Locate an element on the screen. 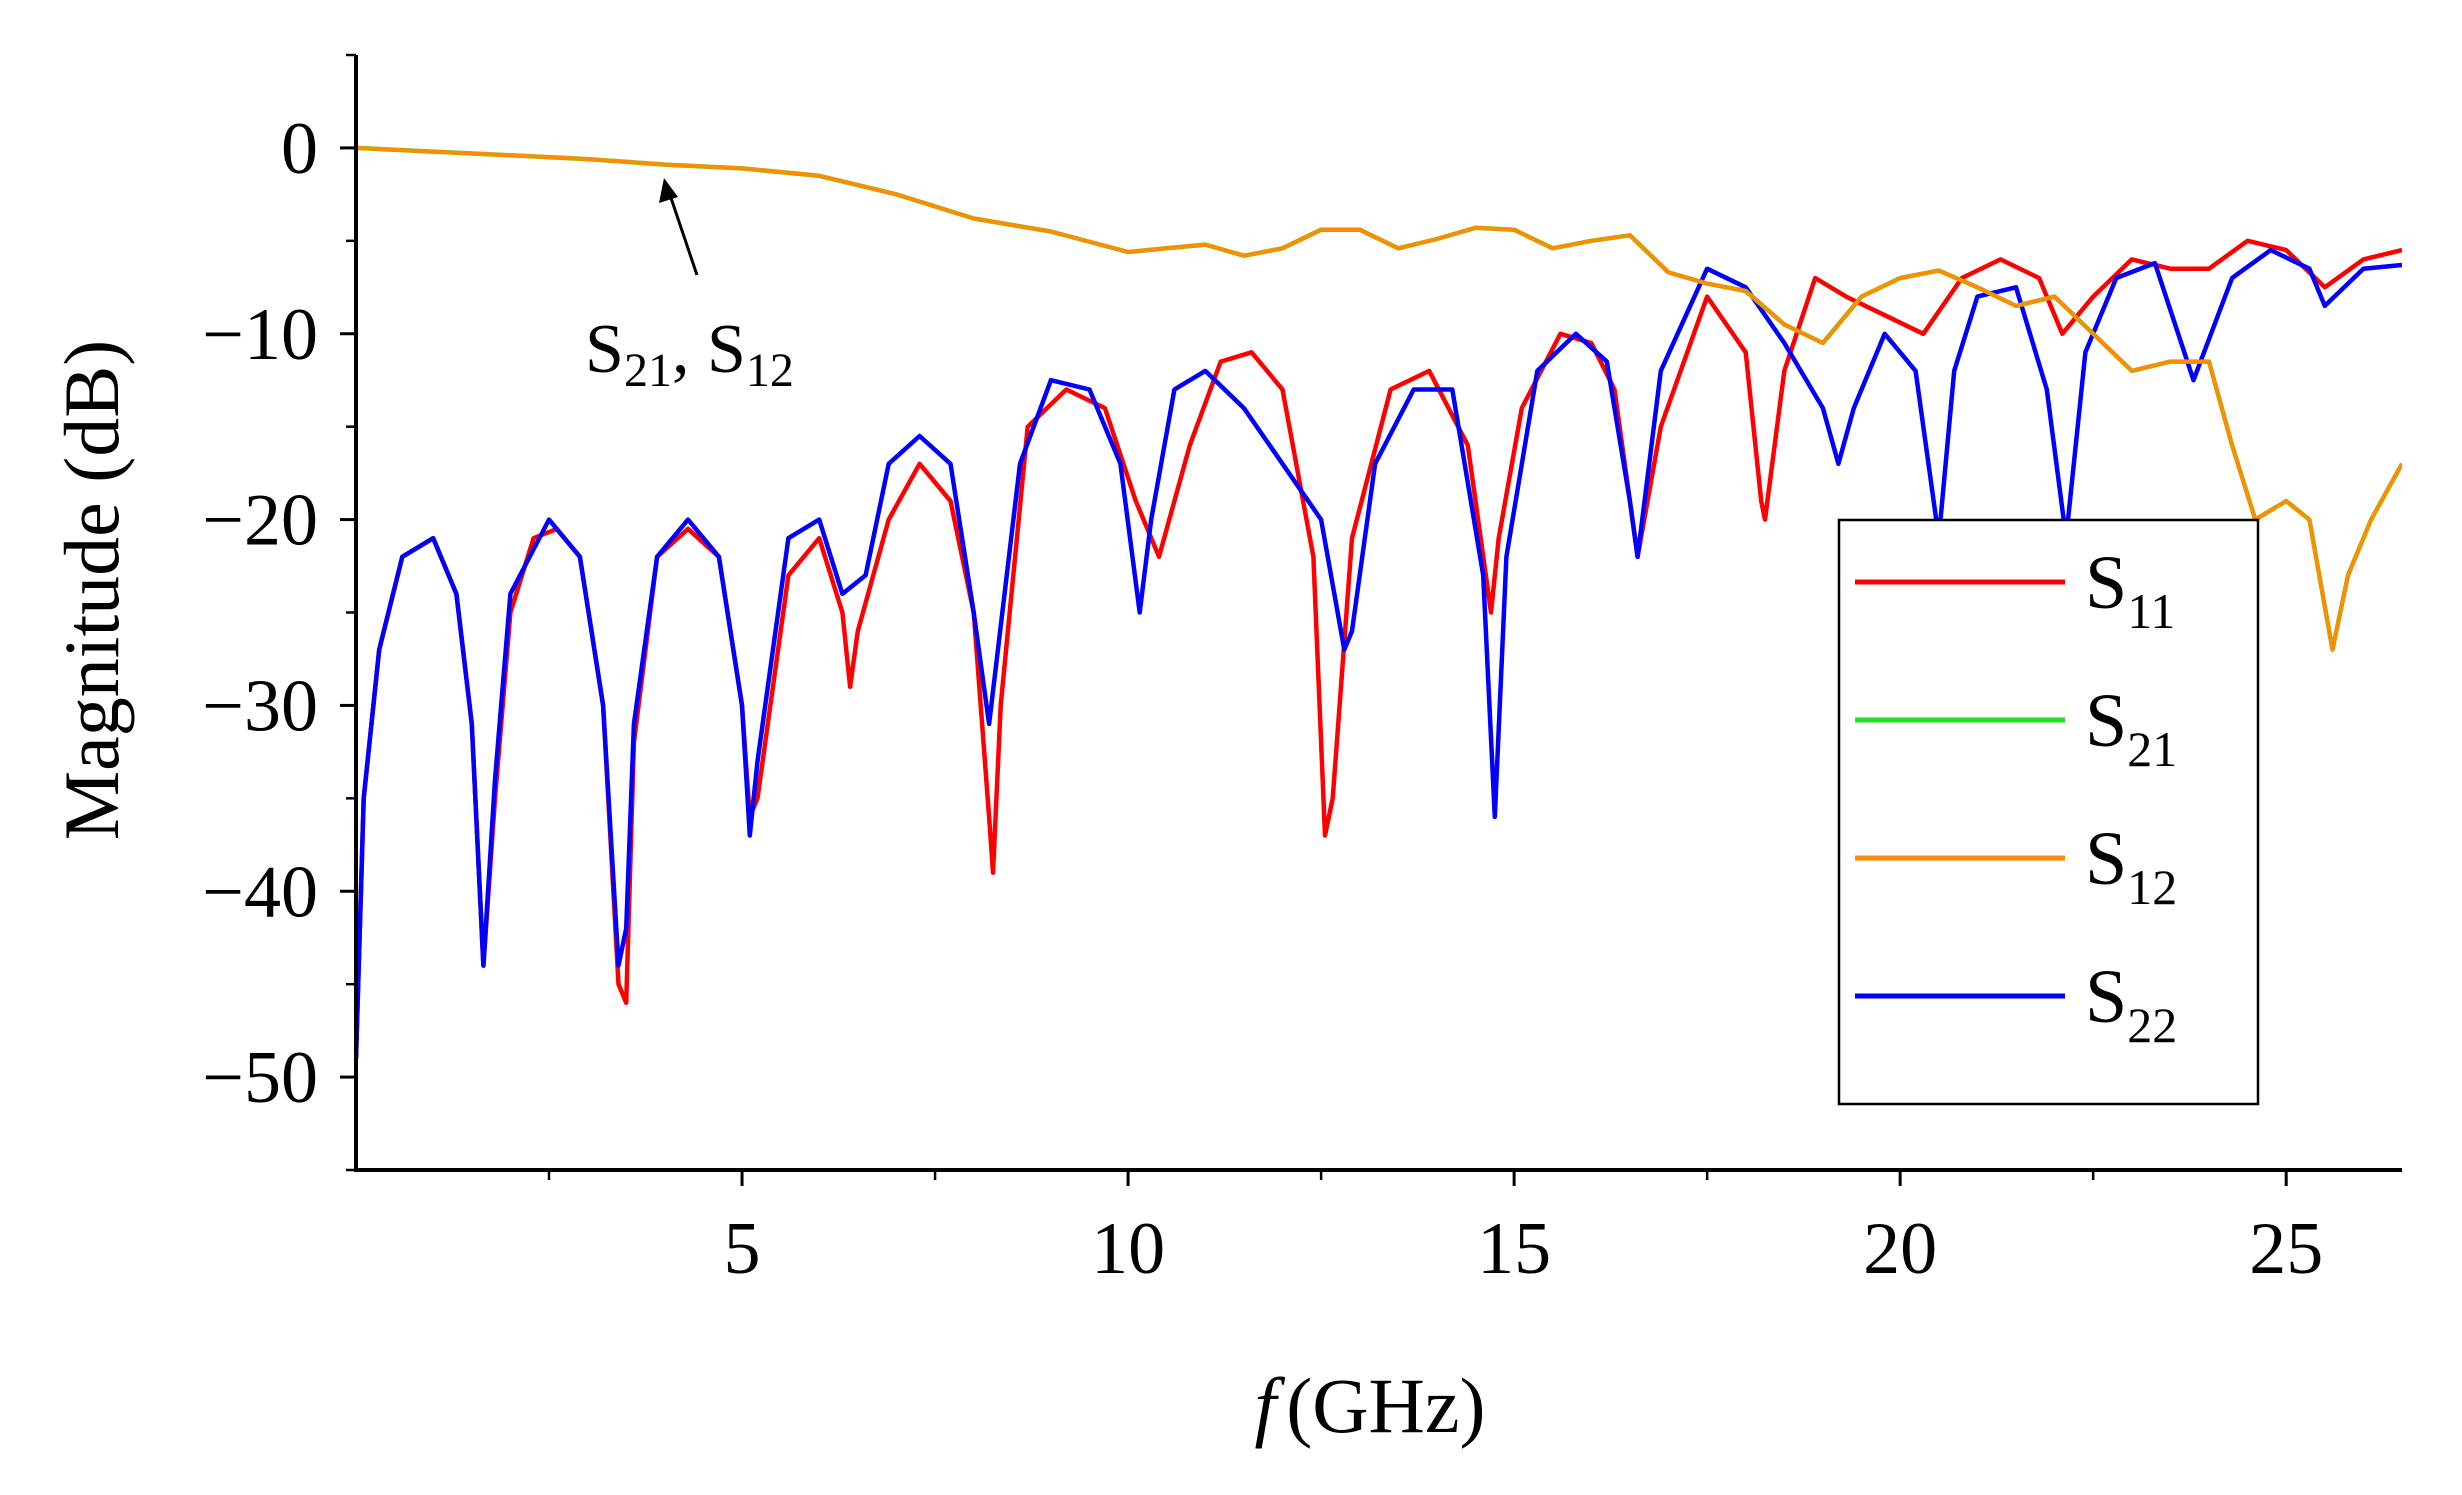 Image resolution: width=2462 pixels, height=1495 pixels. y-tick-label: −50 is located at coordinates (260, 1078).